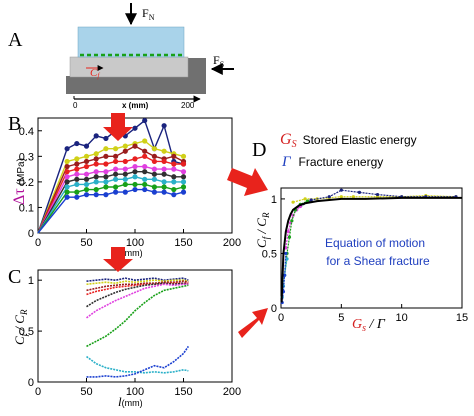 The width and height of the screenshot is (474, 416). What do you see at coordinates (95, 73) in the screenshot?
I see `crack-speed-label: Cf` at bounding box center [95, 73].